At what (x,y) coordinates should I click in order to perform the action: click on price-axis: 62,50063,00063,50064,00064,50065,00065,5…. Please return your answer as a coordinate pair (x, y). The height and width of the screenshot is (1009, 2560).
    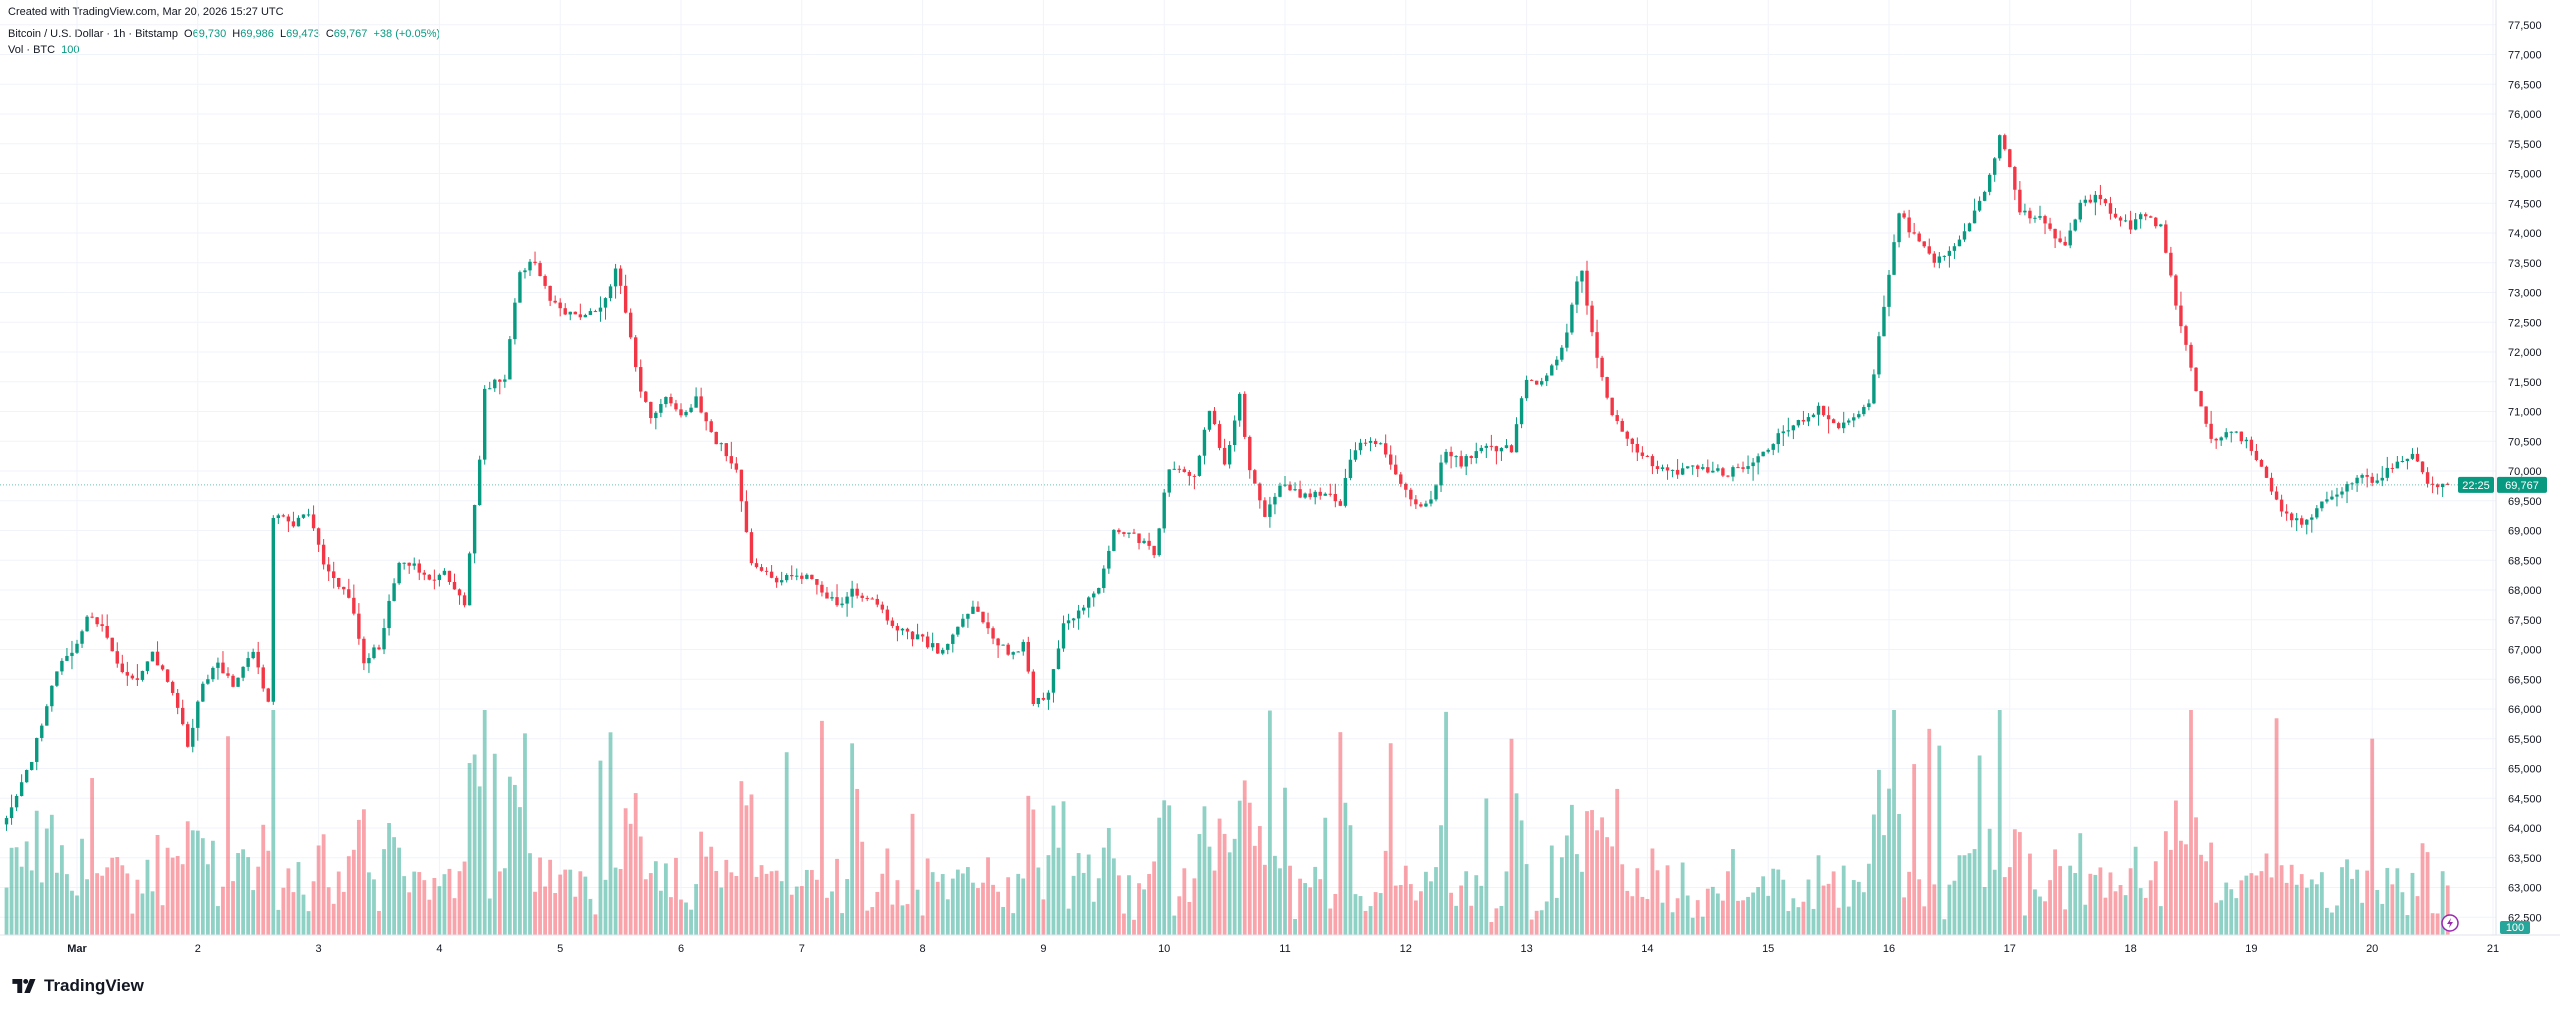
    Looking at the image, I should click on (2525, 472).